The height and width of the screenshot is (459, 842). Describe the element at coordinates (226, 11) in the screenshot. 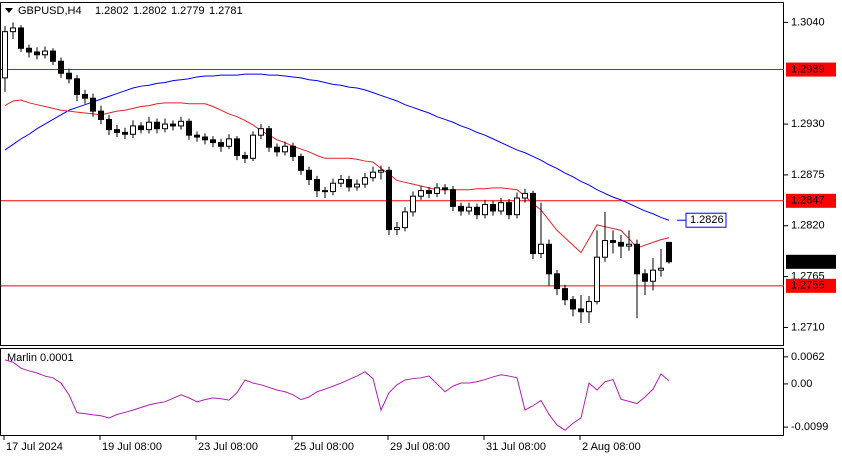

I see `ohlc-close: 1.2781` at that location.